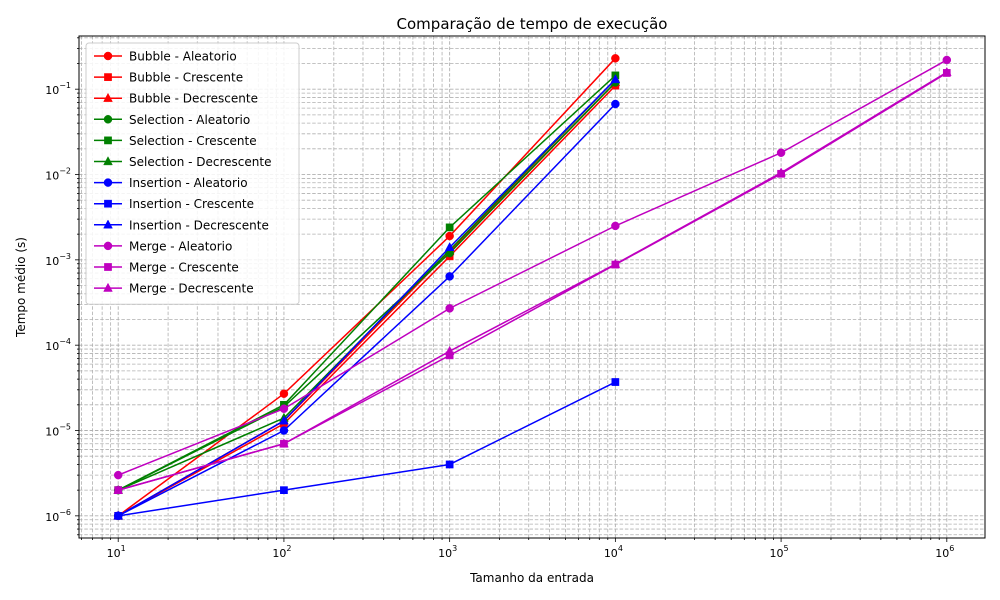 The width and height of the screenshot is (1000, 600). I want to click on x-tick-label: 10⁴, so click(613, 552).